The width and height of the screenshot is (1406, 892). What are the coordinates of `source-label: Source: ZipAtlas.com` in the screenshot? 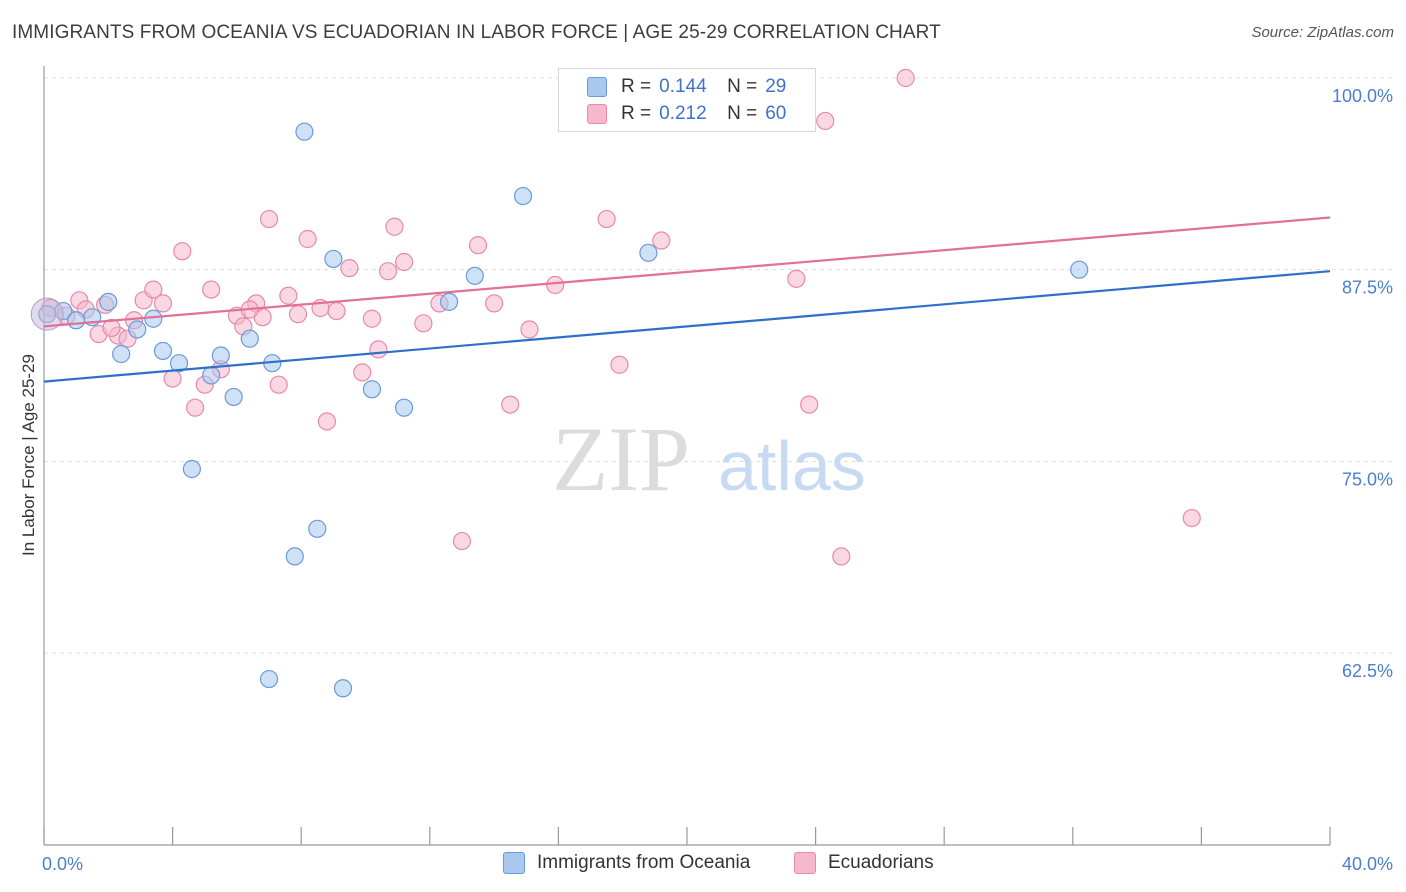 It's located at (1322, 32).